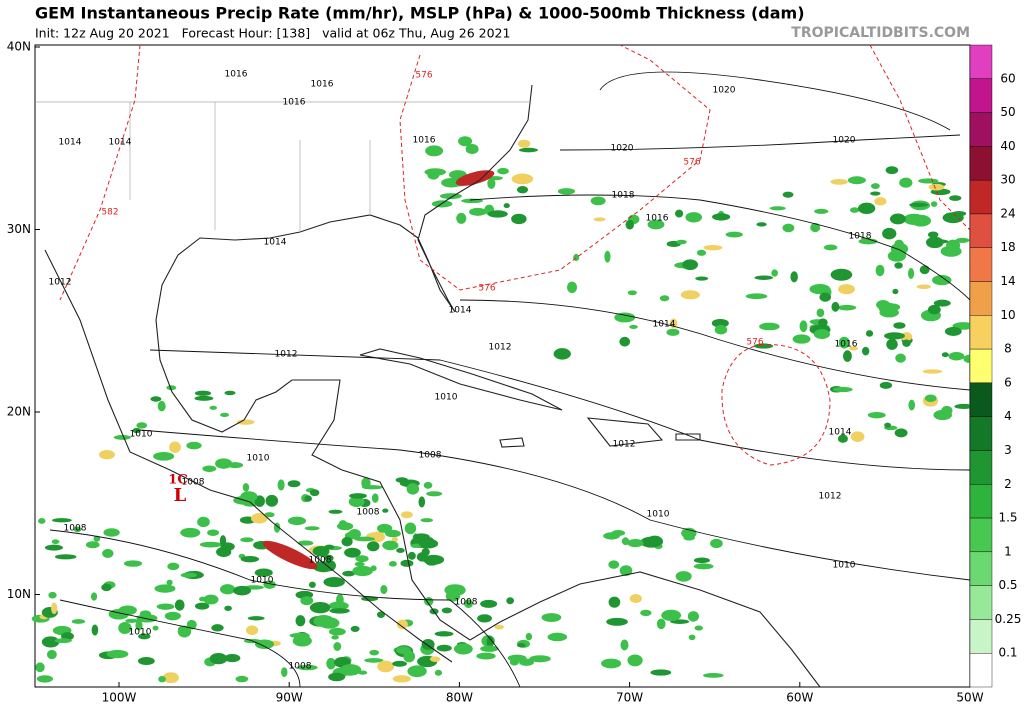 This screenshot has height=710, width=1024. What do you see at coordinates (1007, 247) in the screenshot?
I see `colorbar-label: 18` at bounding box center [1007, 247].